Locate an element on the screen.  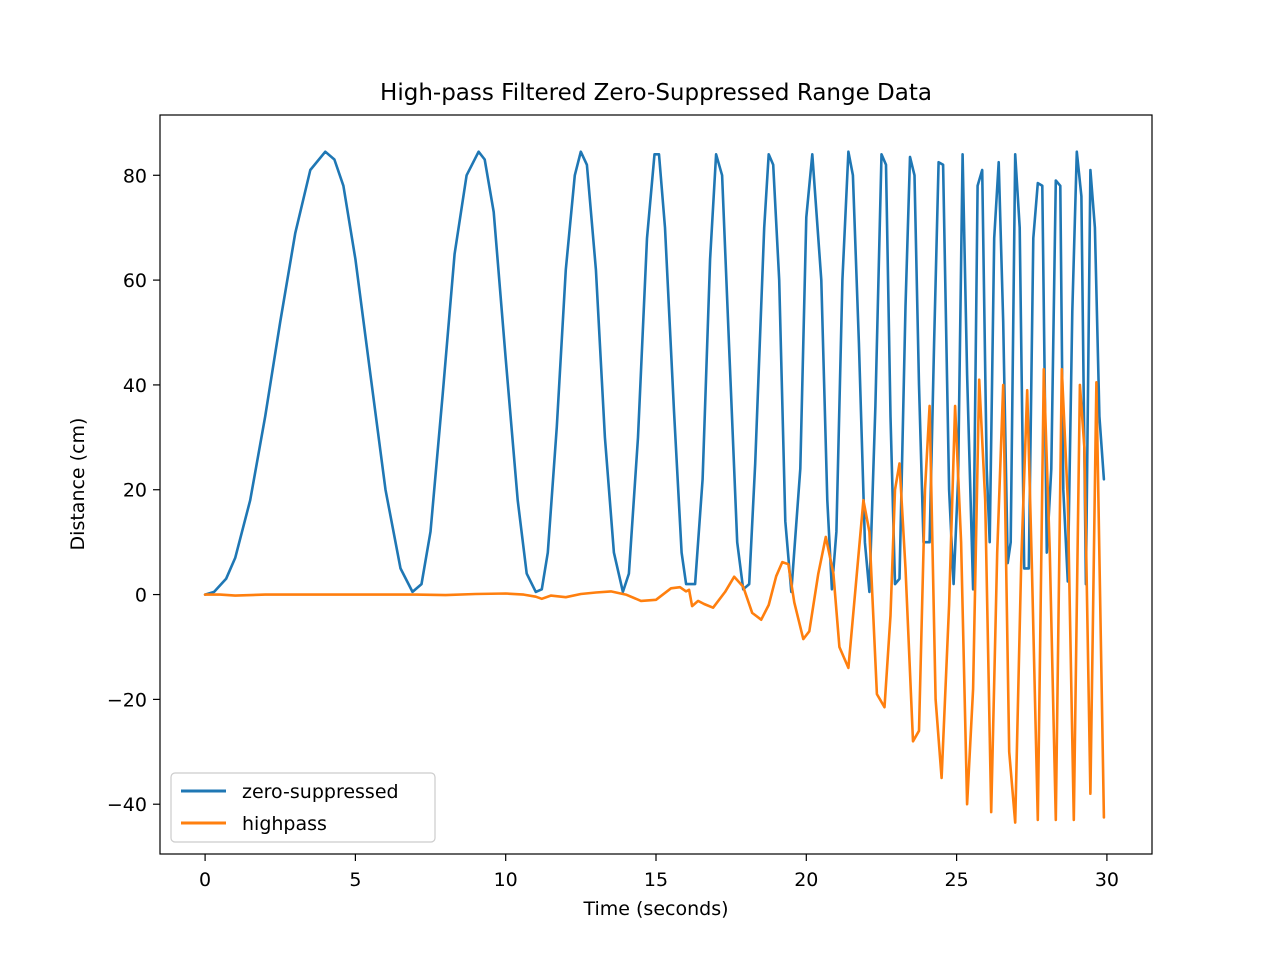
y-axis: −40 −20 0 20 40 60 80 is located at coordinates (133, 490).